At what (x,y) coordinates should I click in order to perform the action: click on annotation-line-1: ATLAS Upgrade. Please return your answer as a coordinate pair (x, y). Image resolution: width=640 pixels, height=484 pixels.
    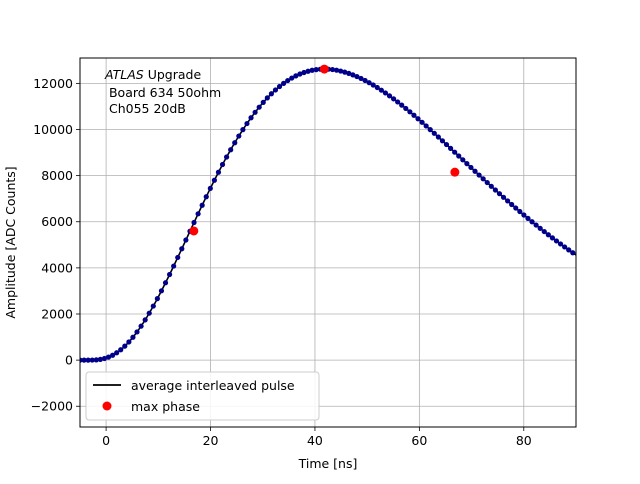
    Looking at the image, I should click on (152, 74).